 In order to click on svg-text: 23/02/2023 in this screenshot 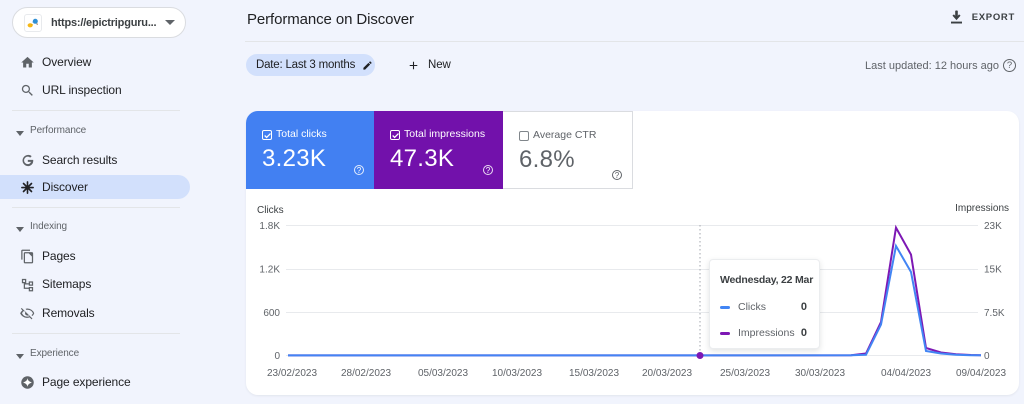, I will do `click(292, 373)`.